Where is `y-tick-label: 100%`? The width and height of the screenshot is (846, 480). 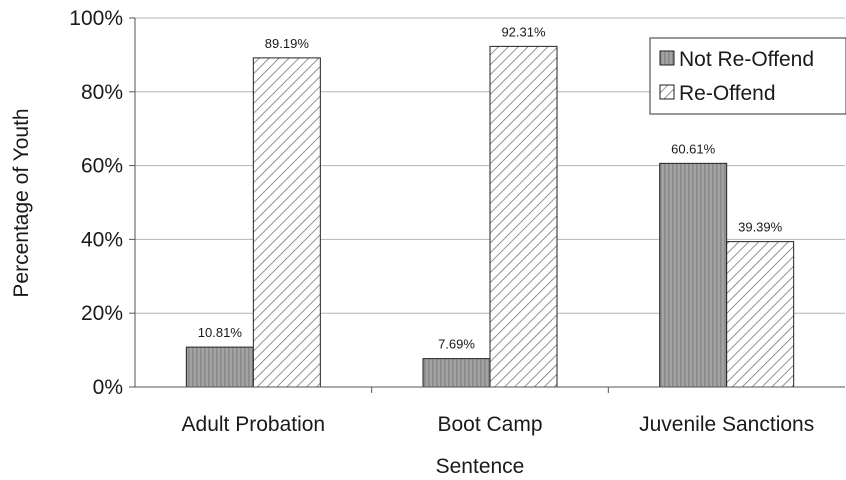 y-tick-label: 100% is located at coordinates (96, 18).